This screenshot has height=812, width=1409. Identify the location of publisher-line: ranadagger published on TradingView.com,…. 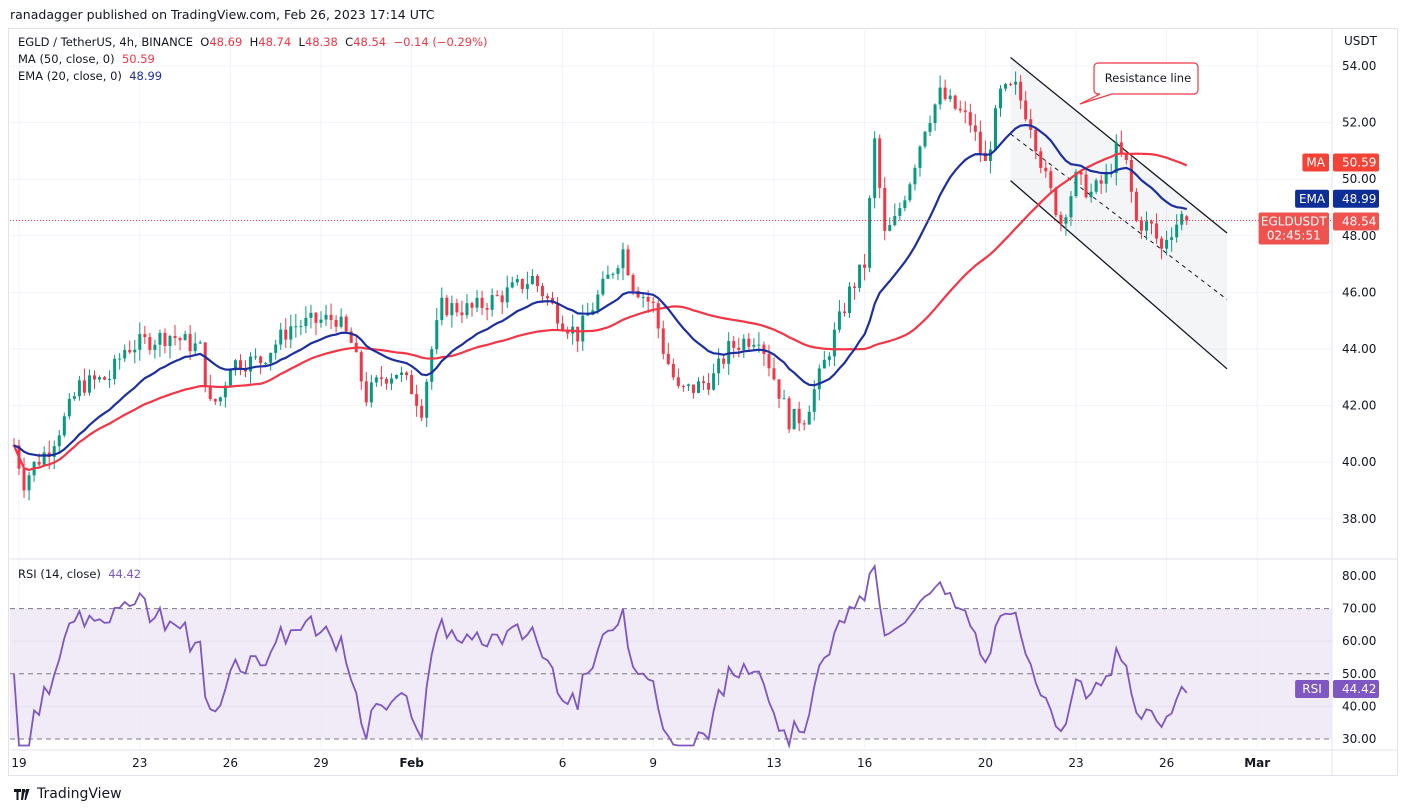
(222, 14).